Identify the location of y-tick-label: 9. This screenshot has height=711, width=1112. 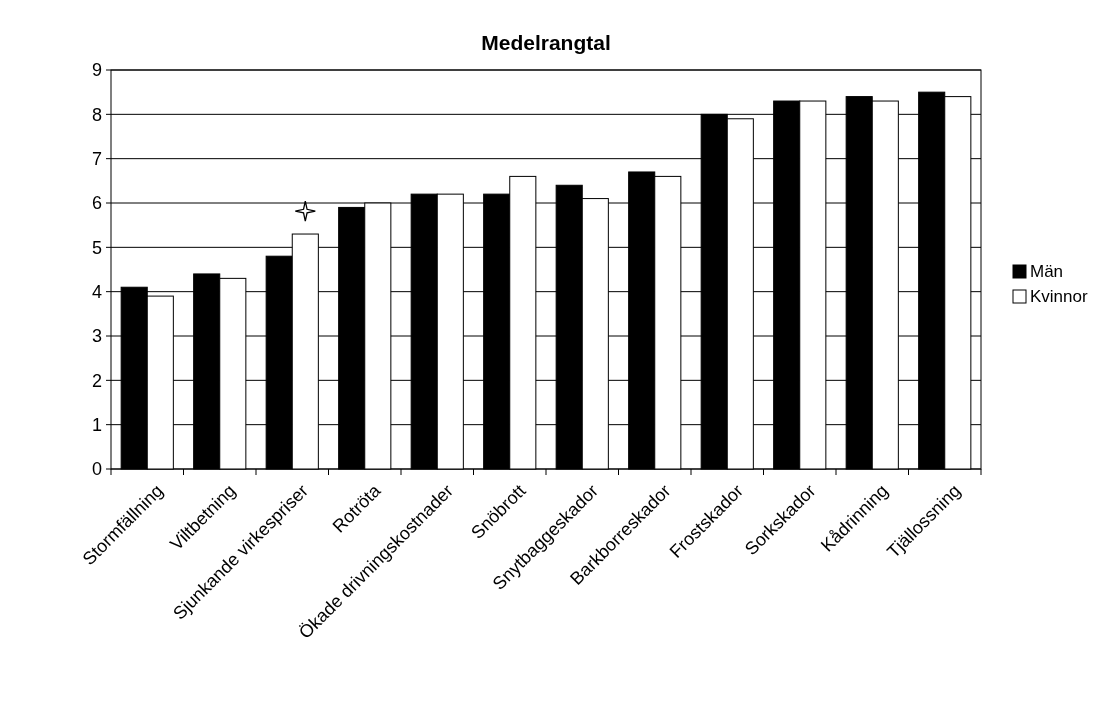
(96, 70).